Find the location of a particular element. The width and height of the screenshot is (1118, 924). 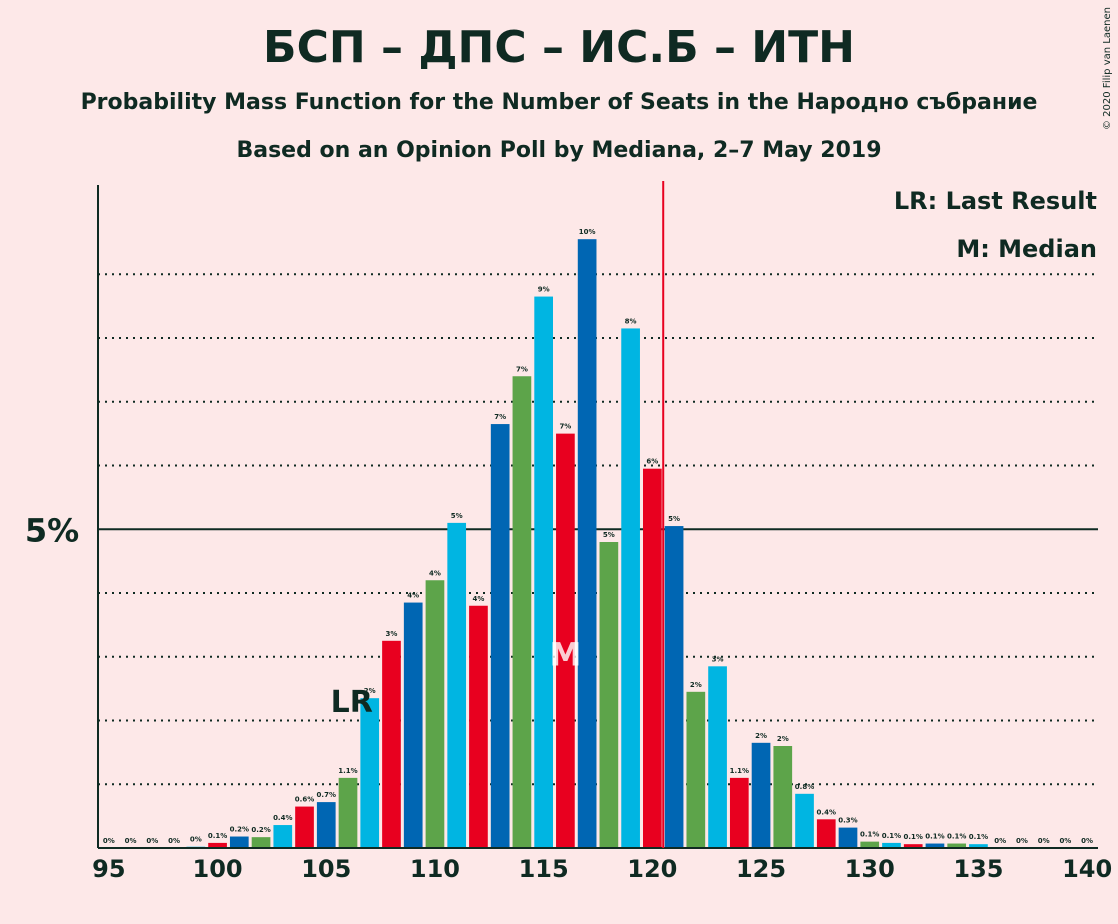

copyright-text: © 2020 Filip van Laenen is located at coordinates (1107, 68).